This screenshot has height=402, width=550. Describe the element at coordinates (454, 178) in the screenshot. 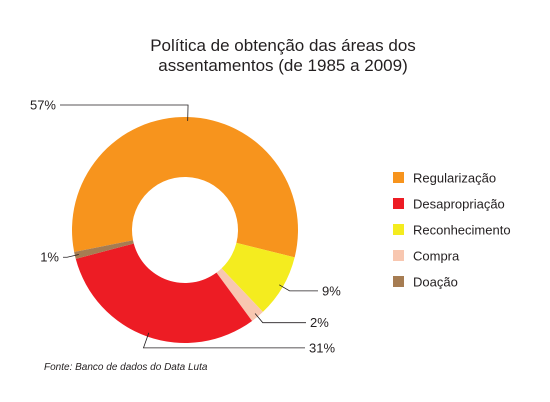

I see `legend-label-0: Regularização` at that location.